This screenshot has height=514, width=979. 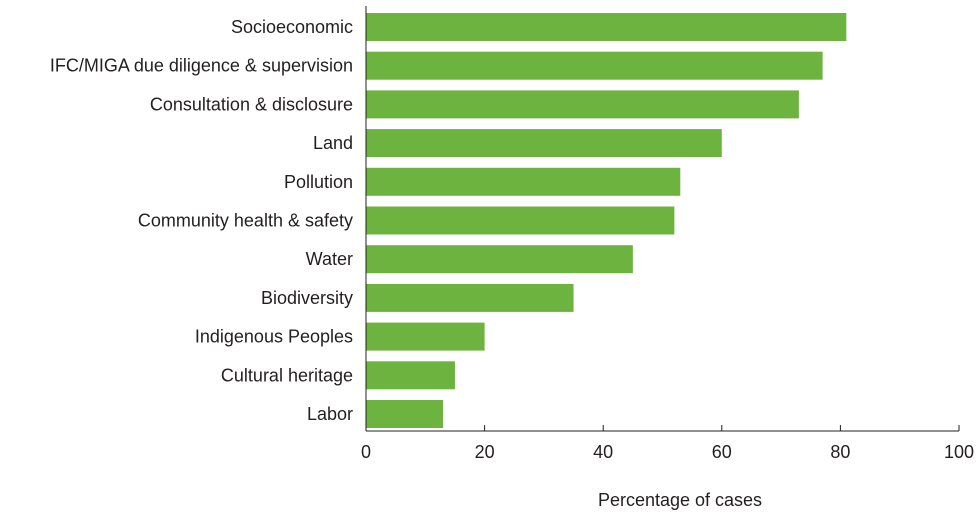 I want to click on category-label: Land, so click(x=333, y=143).